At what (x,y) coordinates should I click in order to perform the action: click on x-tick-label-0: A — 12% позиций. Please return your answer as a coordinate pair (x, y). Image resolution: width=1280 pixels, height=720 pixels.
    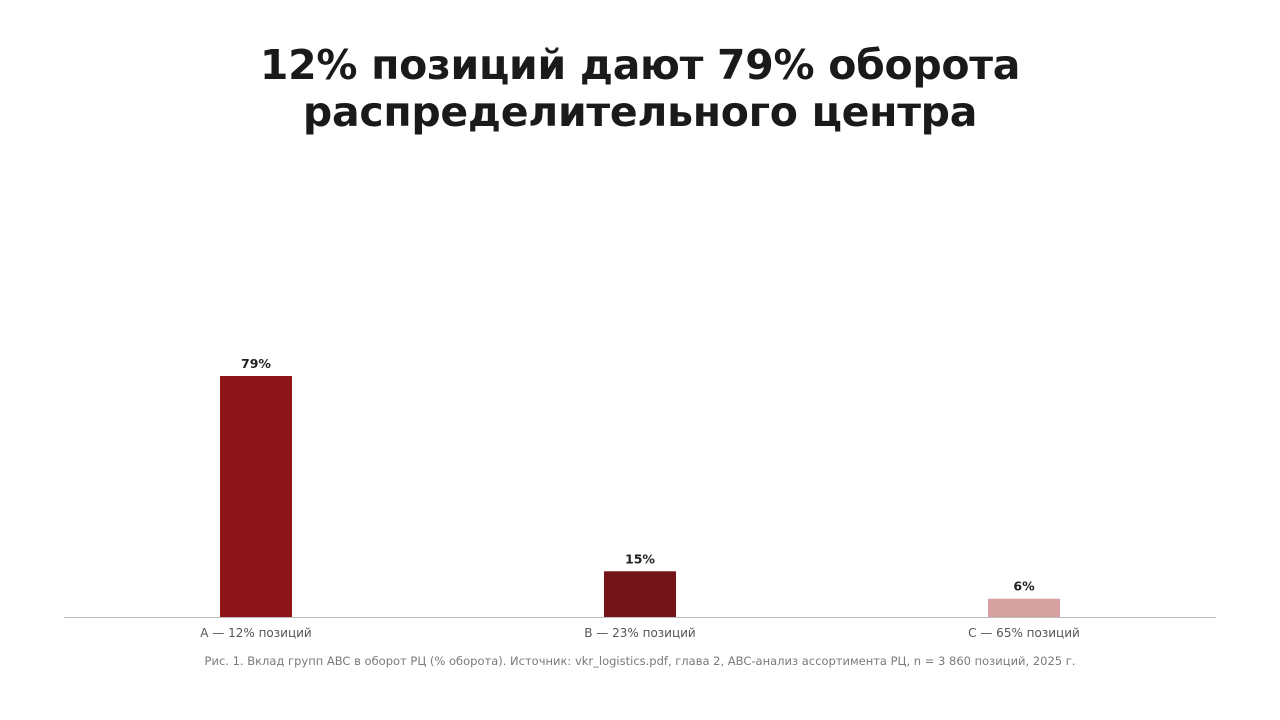
    Looking at the image, I should click on (255, 633).